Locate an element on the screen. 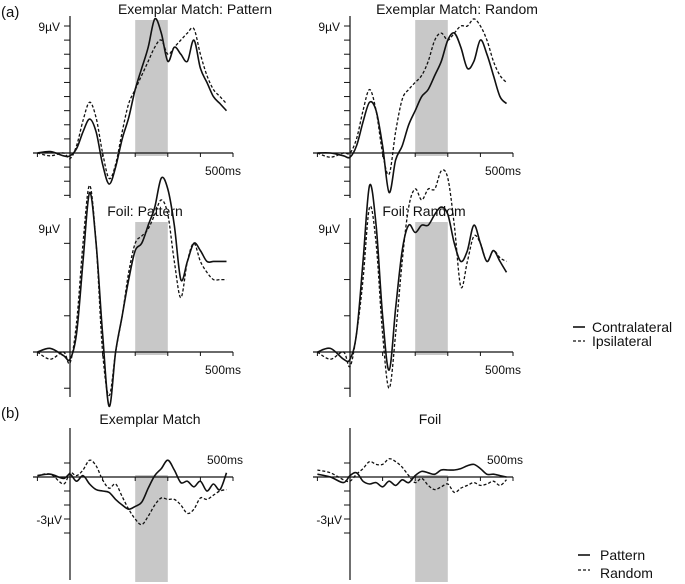 This screenshot has width=685, height=584. erp-panel-4: Foil: Random 500ms 9µV is located at coordinates (417, 283).